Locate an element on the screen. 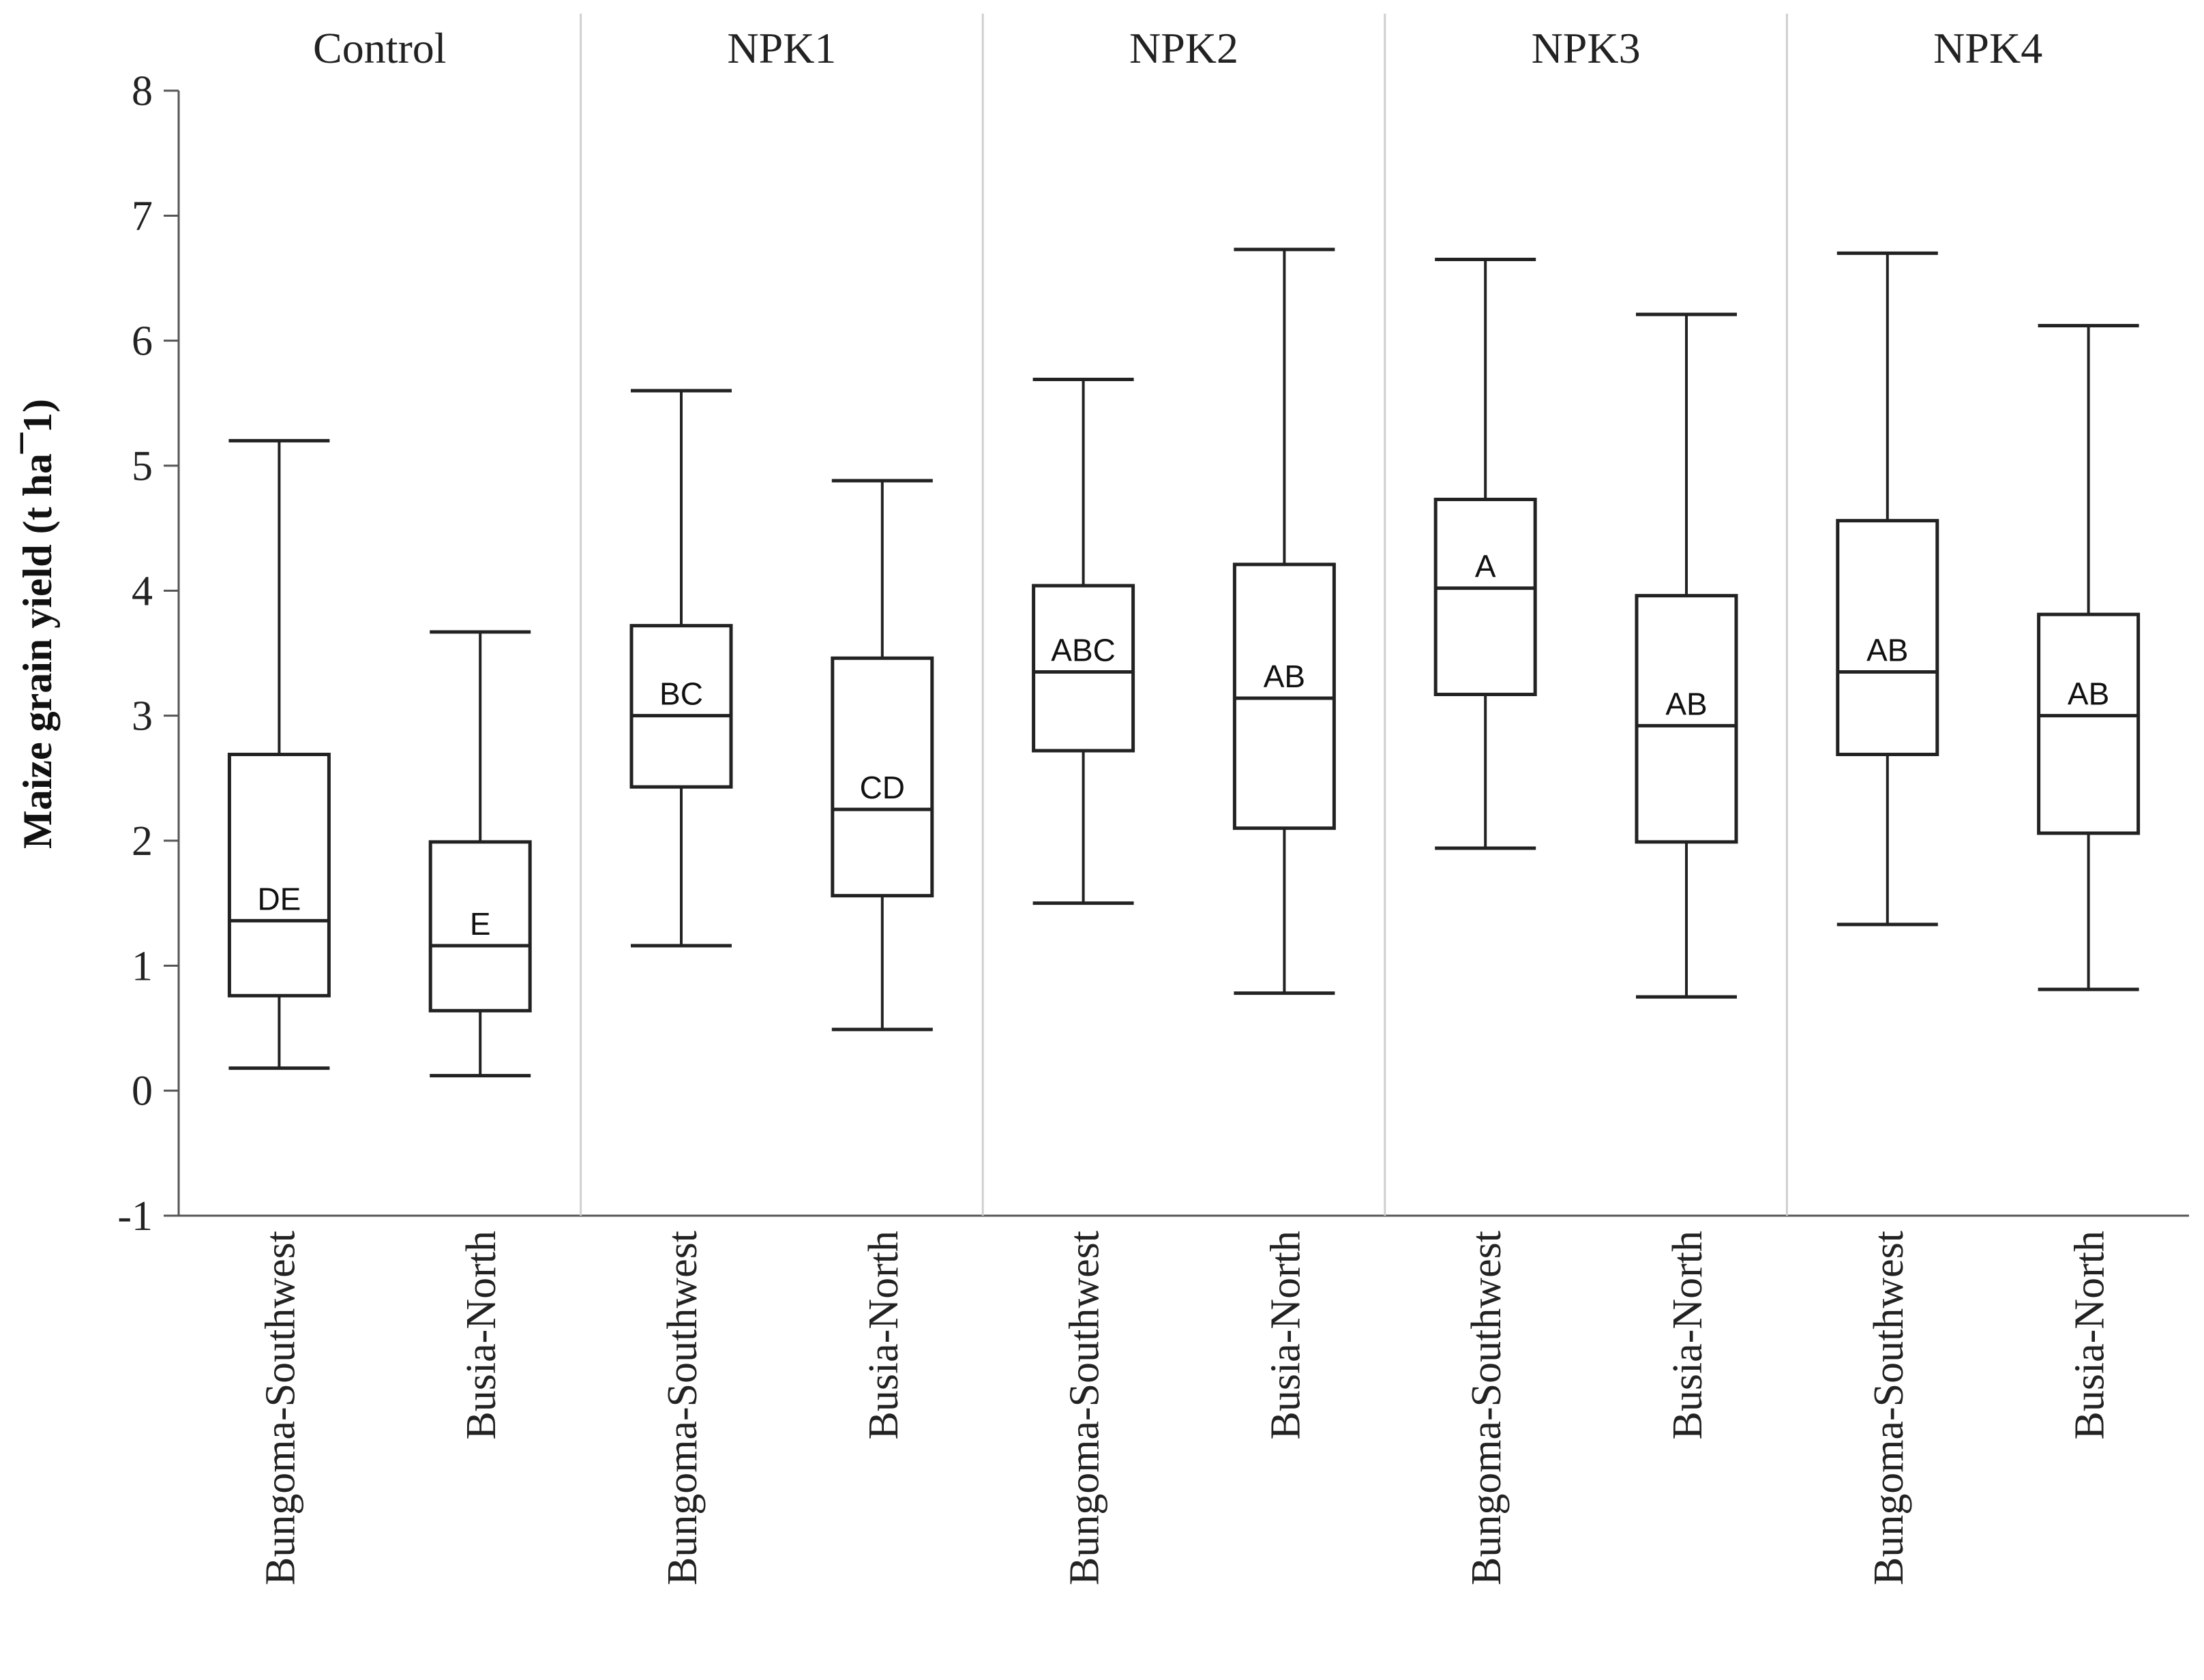  panel-header: NPK2 is located at coordinates (1184, 48).